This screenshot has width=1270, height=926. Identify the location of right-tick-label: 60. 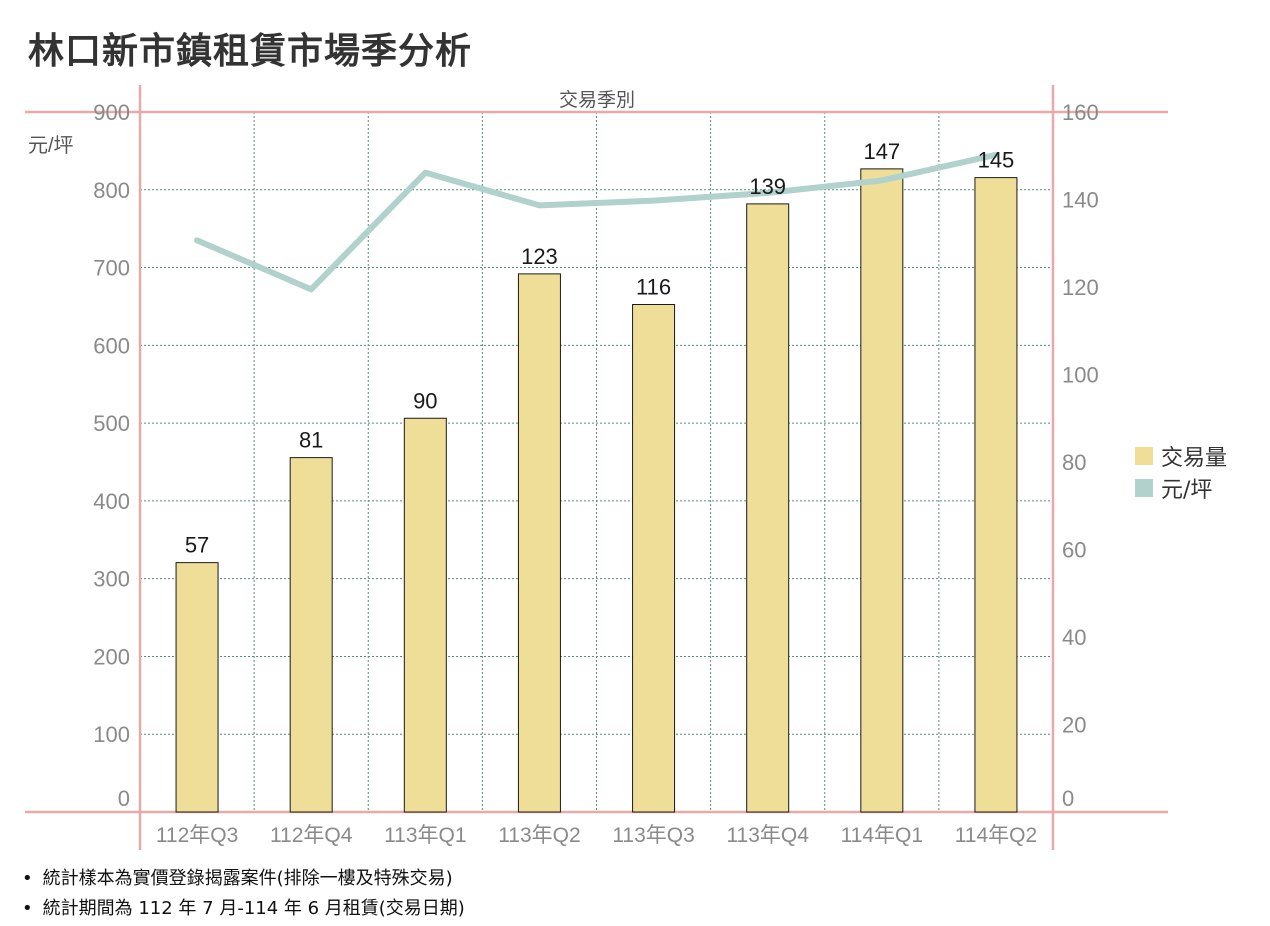
(1074, 550).